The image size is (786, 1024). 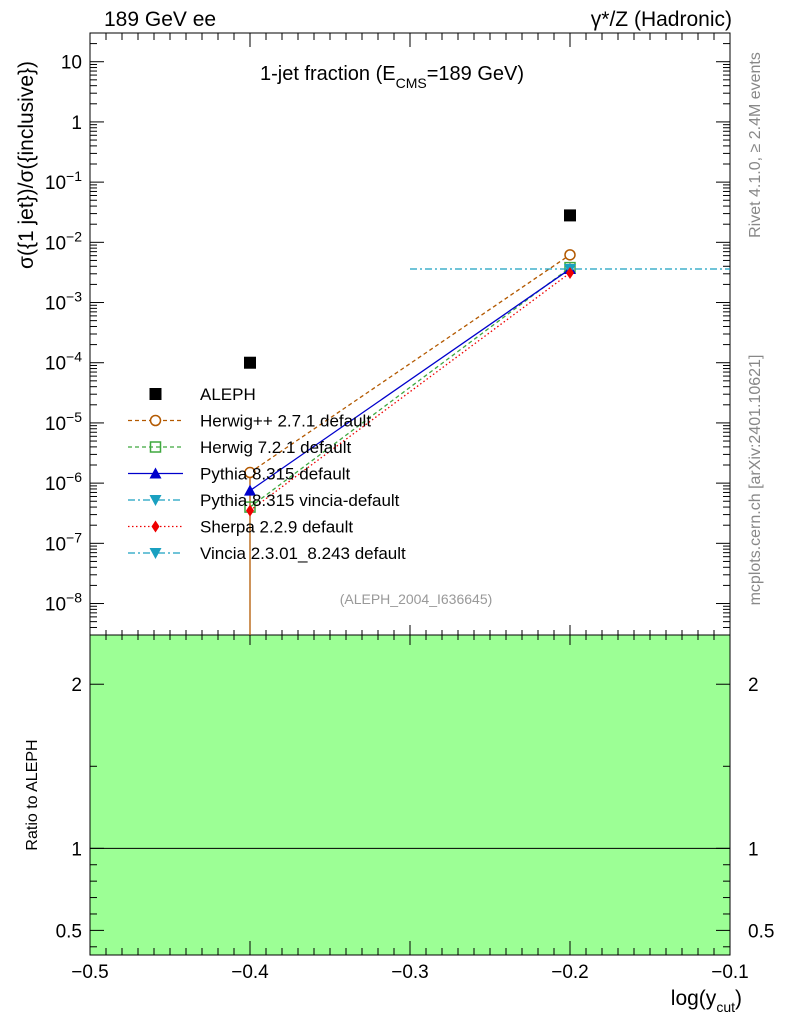 I want to click on x-tick-label: −0.4, so click(x=250, y=972).